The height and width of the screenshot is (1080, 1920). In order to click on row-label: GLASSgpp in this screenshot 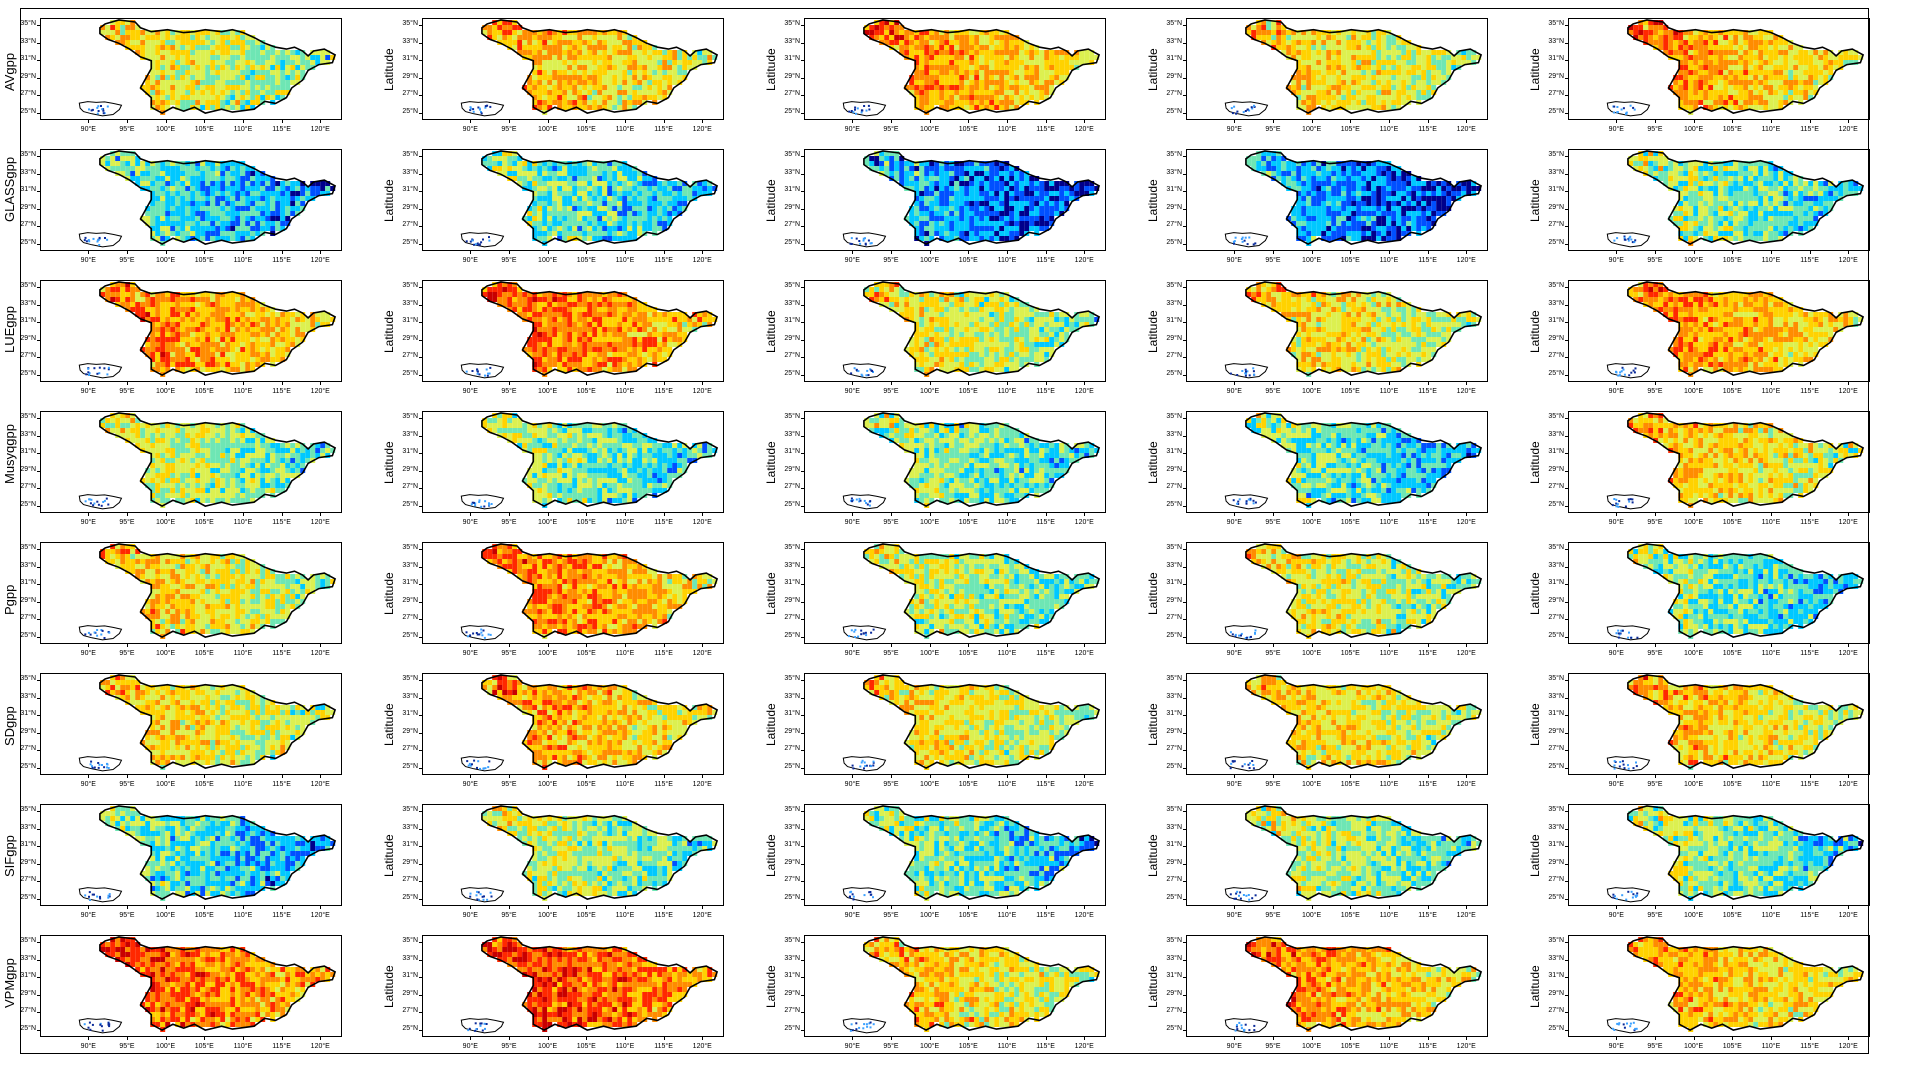, I will do `click(9, 189)`.